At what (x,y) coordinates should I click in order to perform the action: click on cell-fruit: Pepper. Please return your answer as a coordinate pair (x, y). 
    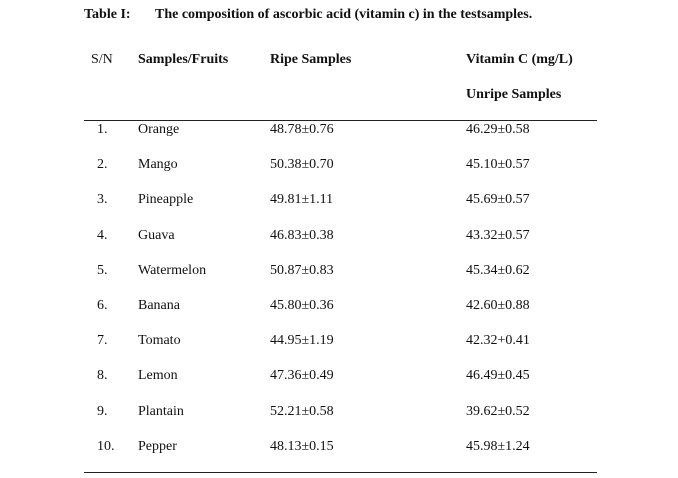
    Looking at the image, I should click on (157, 446).